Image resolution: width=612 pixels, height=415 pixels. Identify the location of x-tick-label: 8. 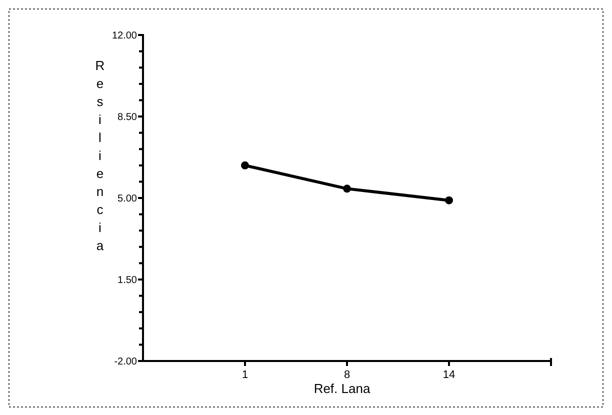
(347, 375).